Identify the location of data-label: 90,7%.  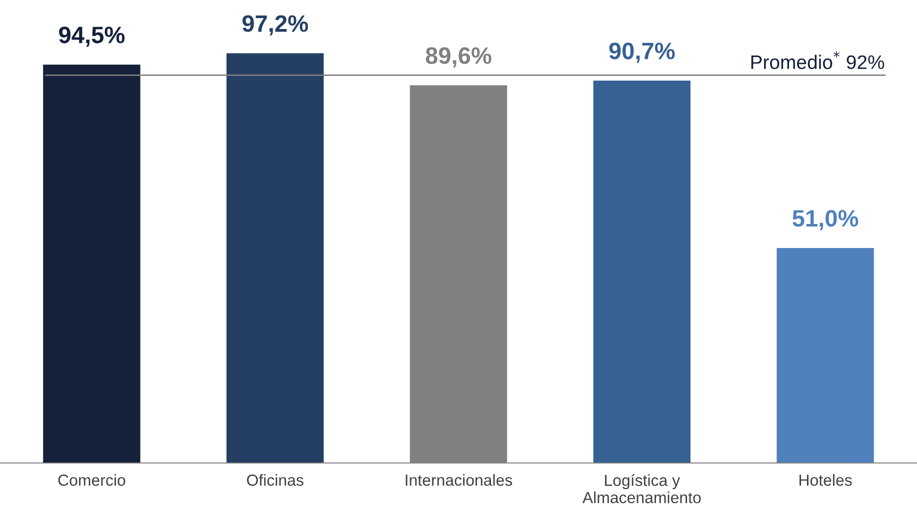
(642, 52).